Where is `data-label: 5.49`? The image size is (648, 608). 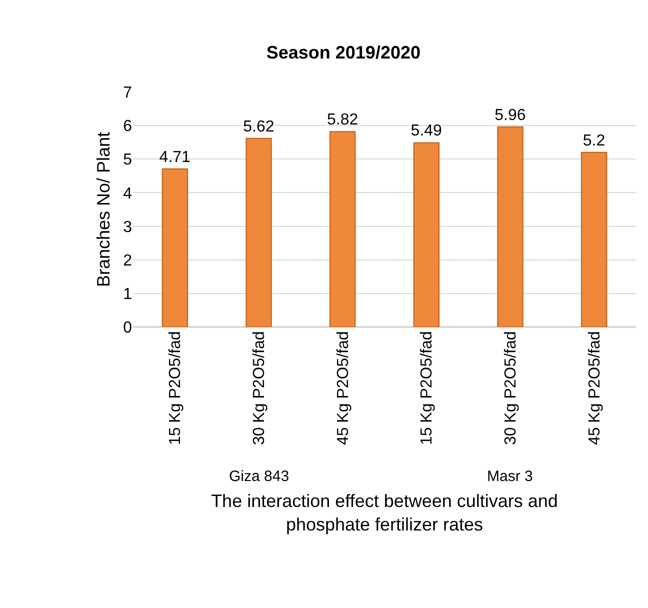
data-label: 5.49 is located at coordinates (426, 131).